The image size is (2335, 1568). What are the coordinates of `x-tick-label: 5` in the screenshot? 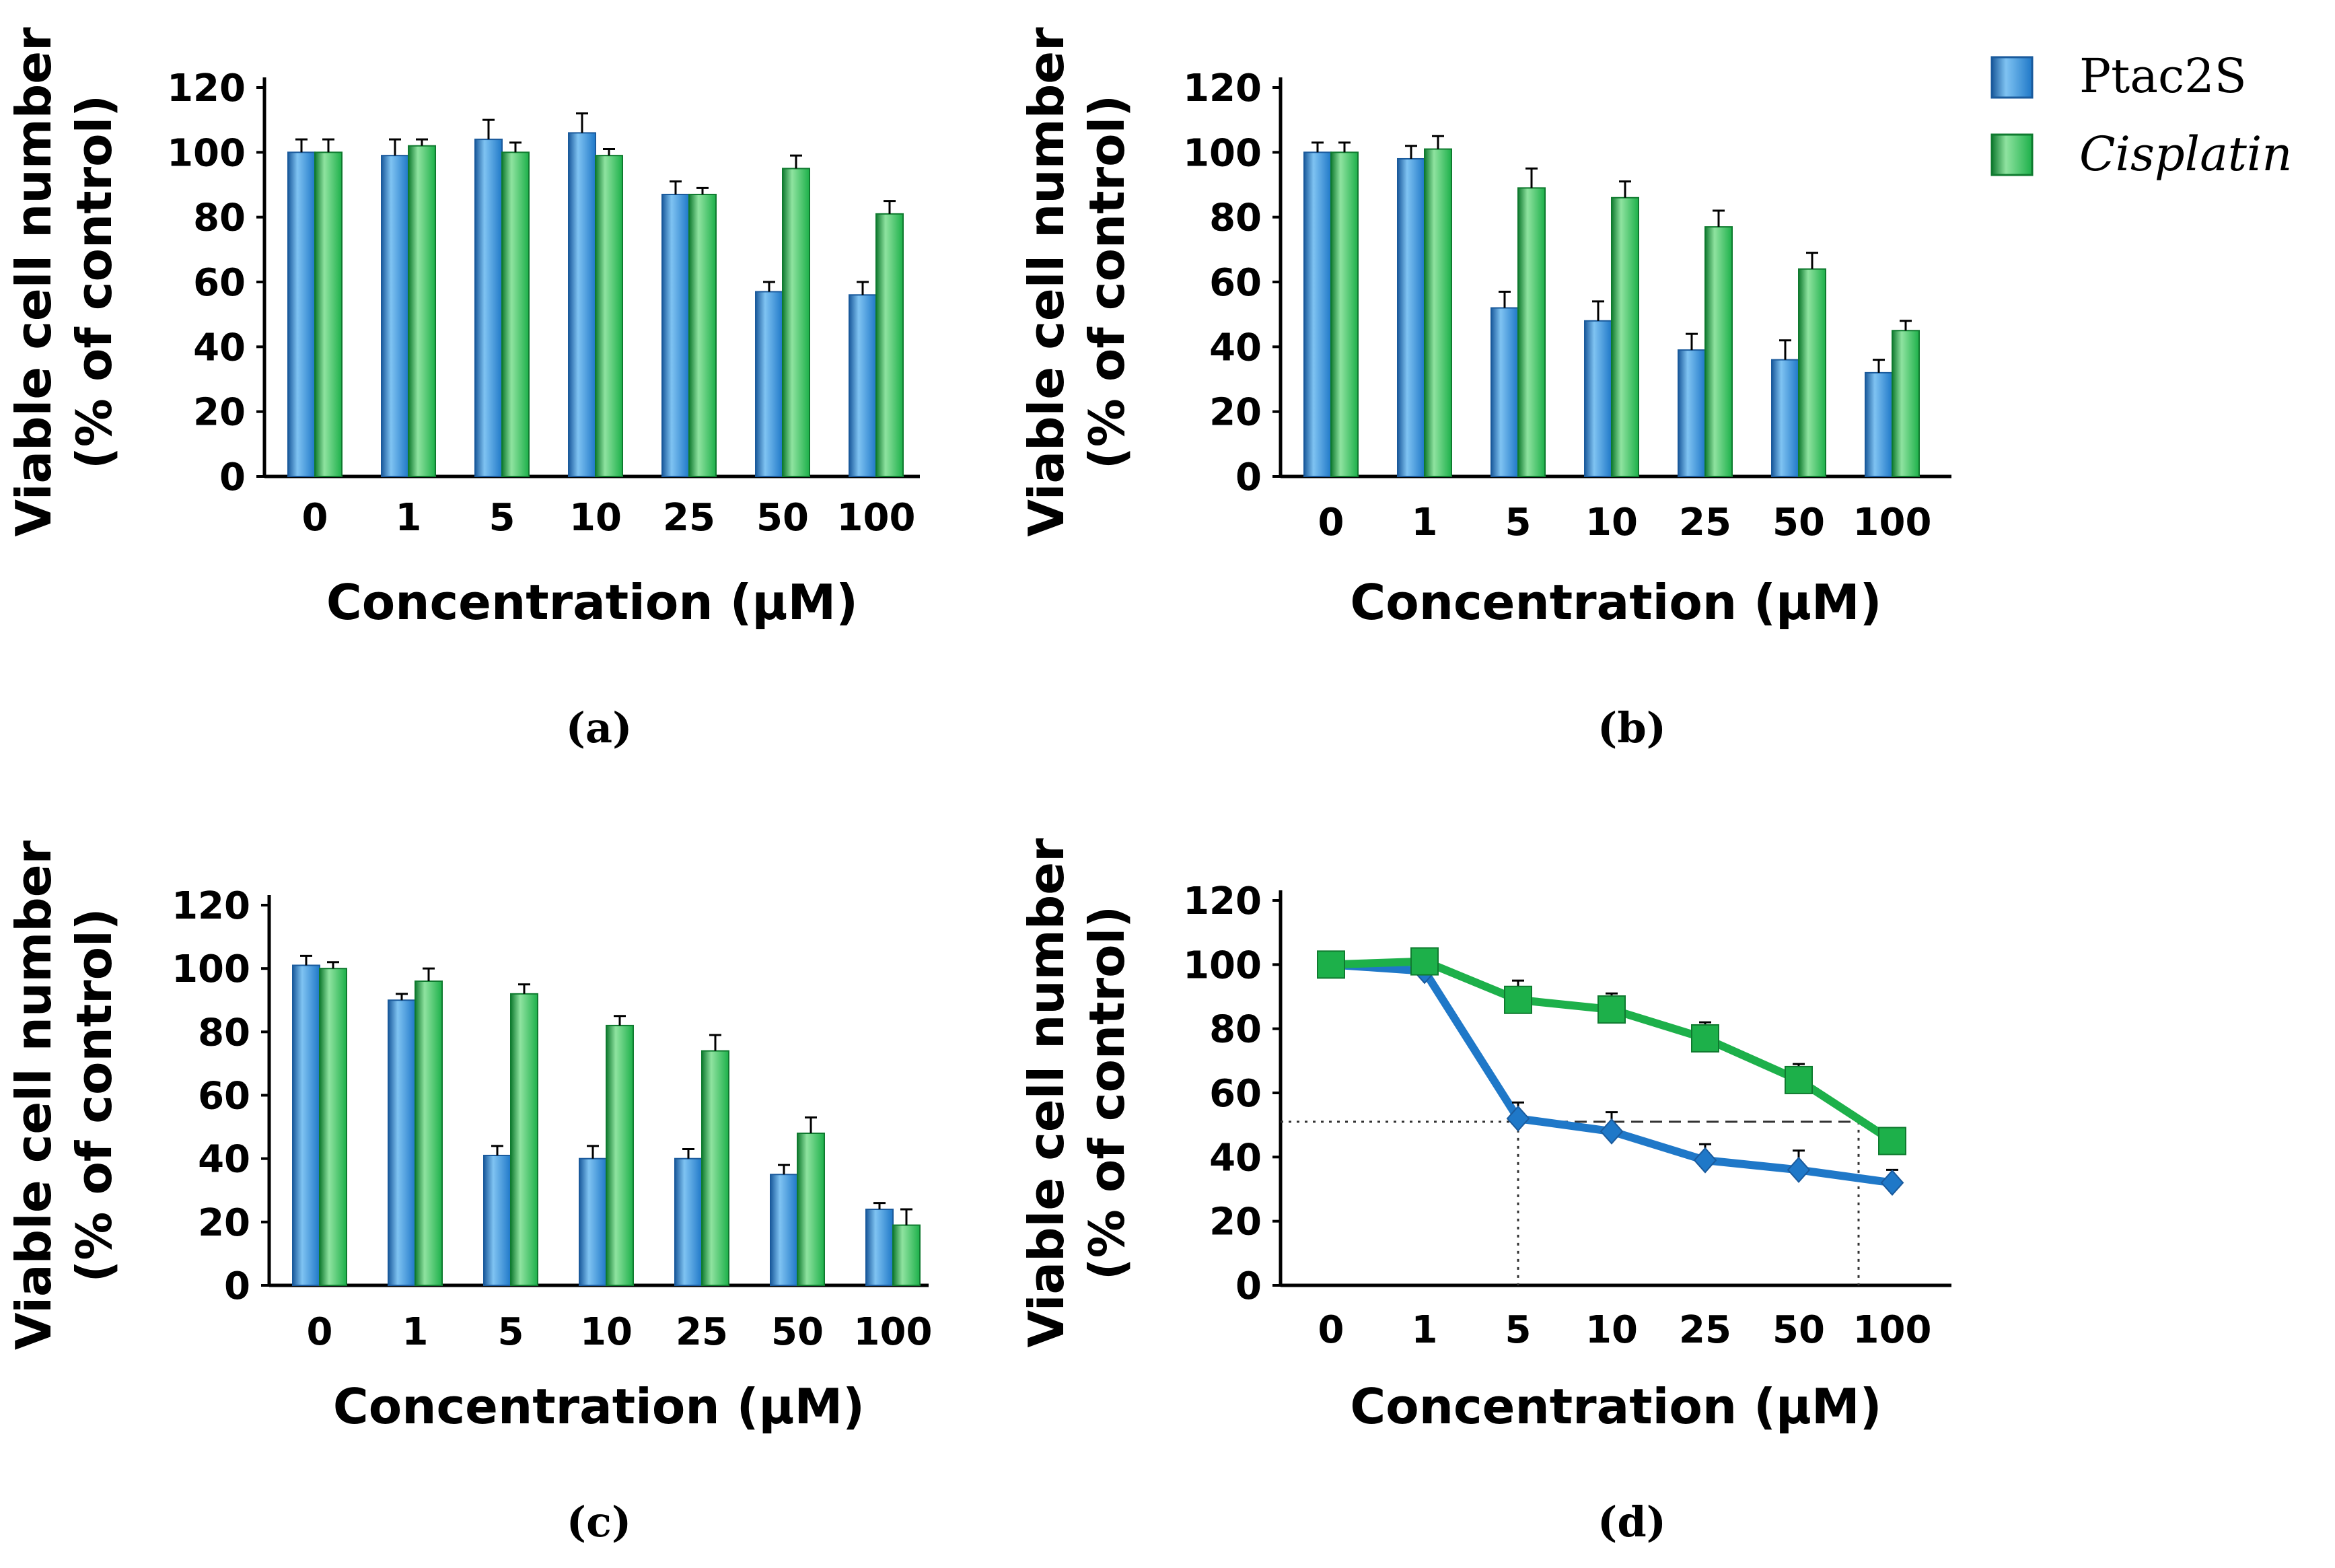 It's located at (1518, 522).